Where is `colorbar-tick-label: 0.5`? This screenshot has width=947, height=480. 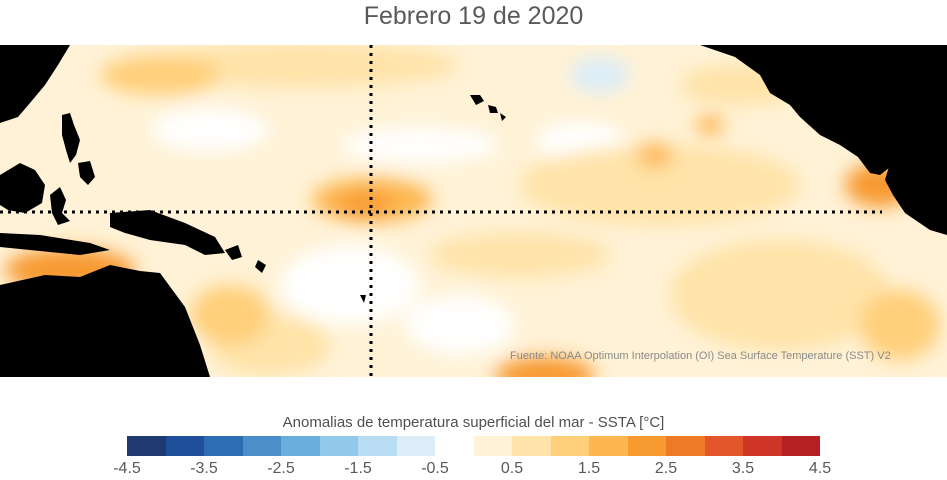
colorbar-tick-label: 0.5 is located at coordinates (512, 468).